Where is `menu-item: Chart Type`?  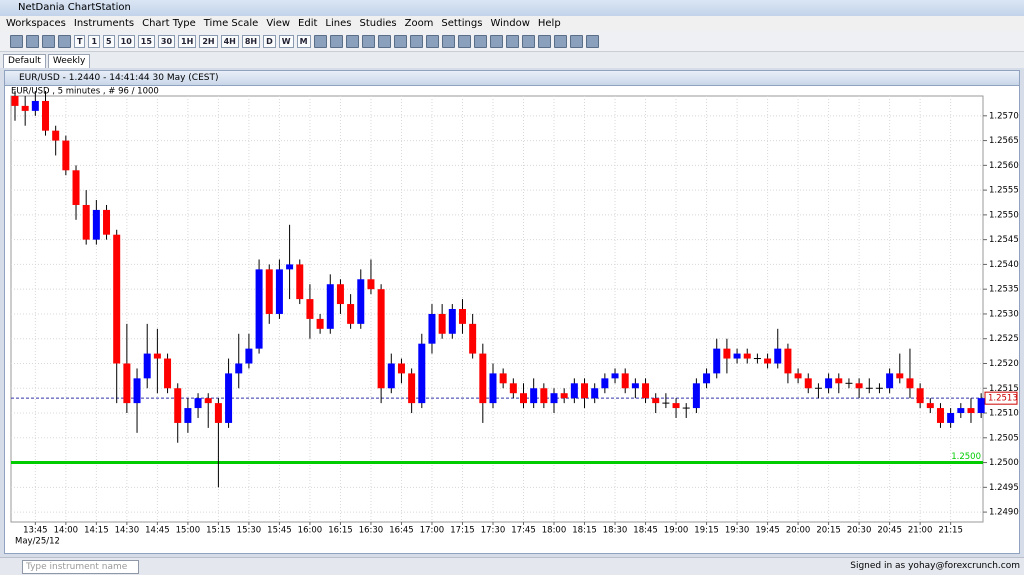 menu-item: Chart Type is located at coordinates (169, 23).